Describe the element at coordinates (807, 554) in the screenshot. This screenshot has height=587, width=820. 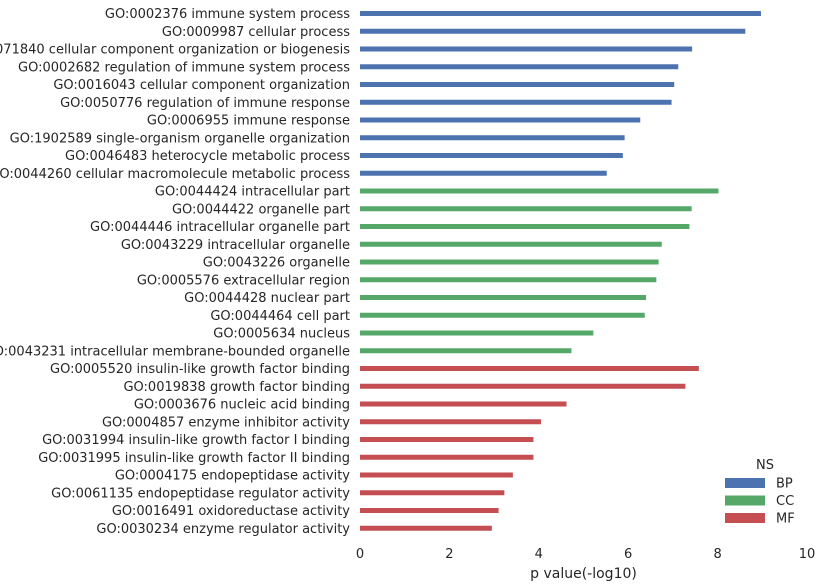
I see `x-tick-label: 10` at that location.